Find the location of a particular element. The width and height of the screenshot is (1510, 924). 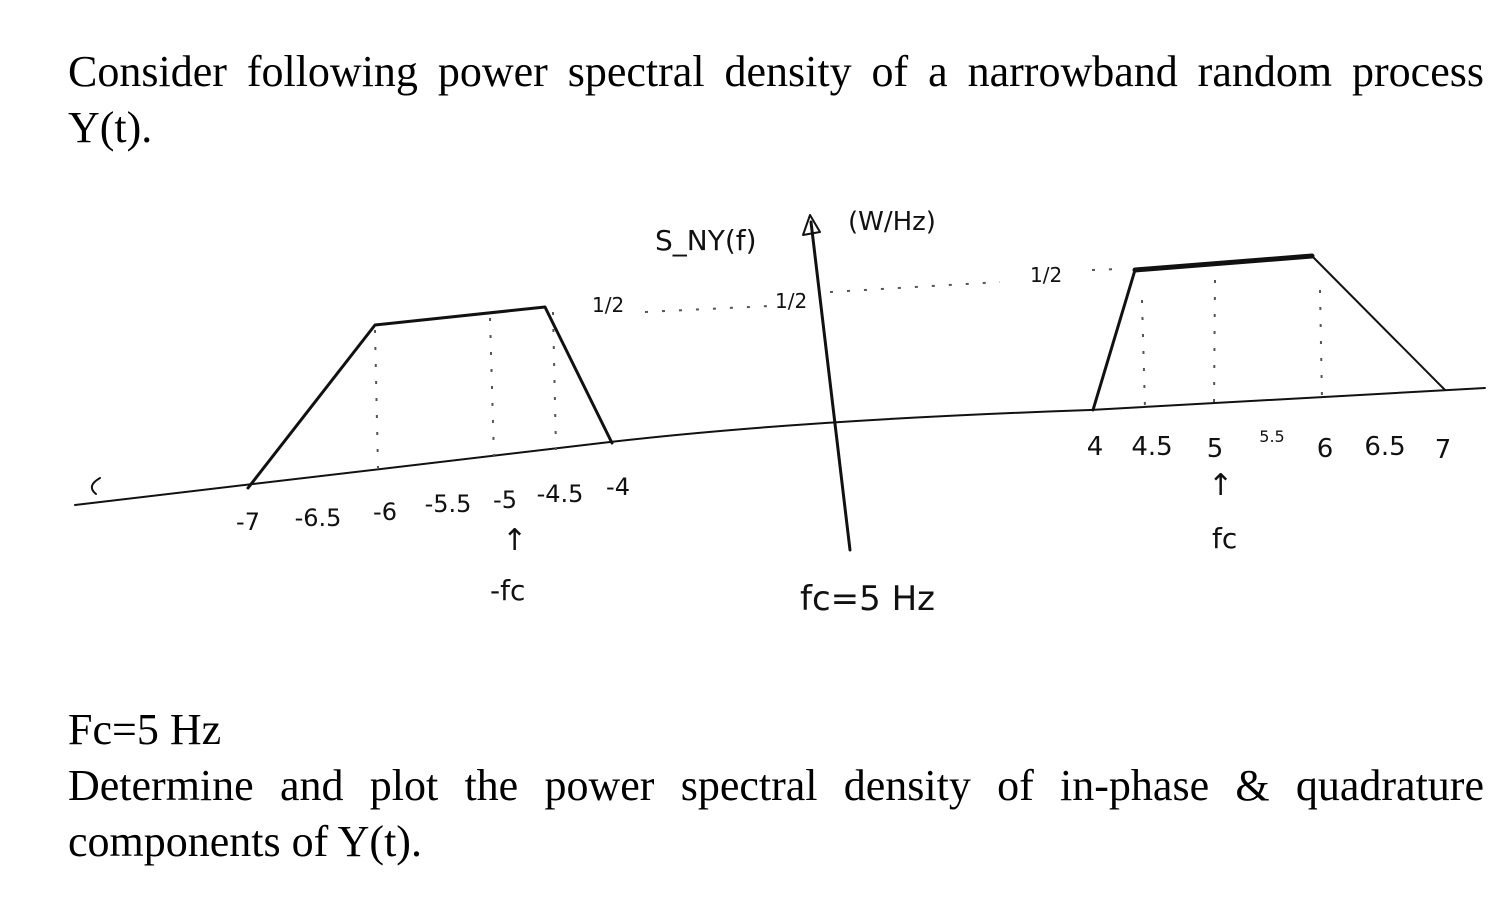

marker-label: -fc is located at coordinates (507, 590).